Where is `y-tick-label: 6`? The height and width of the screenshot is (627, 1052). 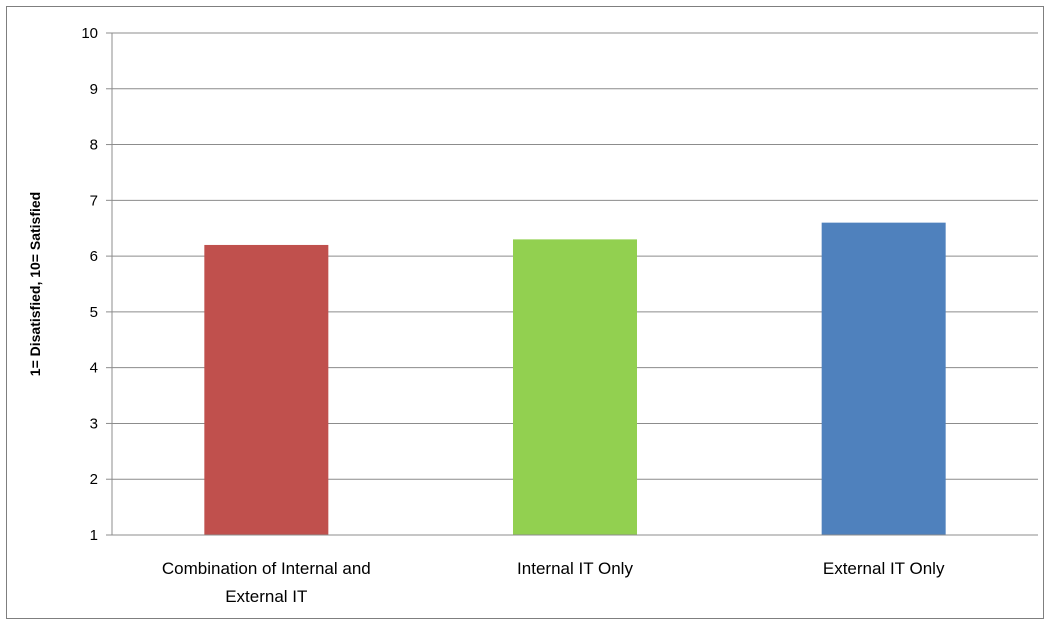
y-tick-label: 6 is located at coordinates (94, 256).